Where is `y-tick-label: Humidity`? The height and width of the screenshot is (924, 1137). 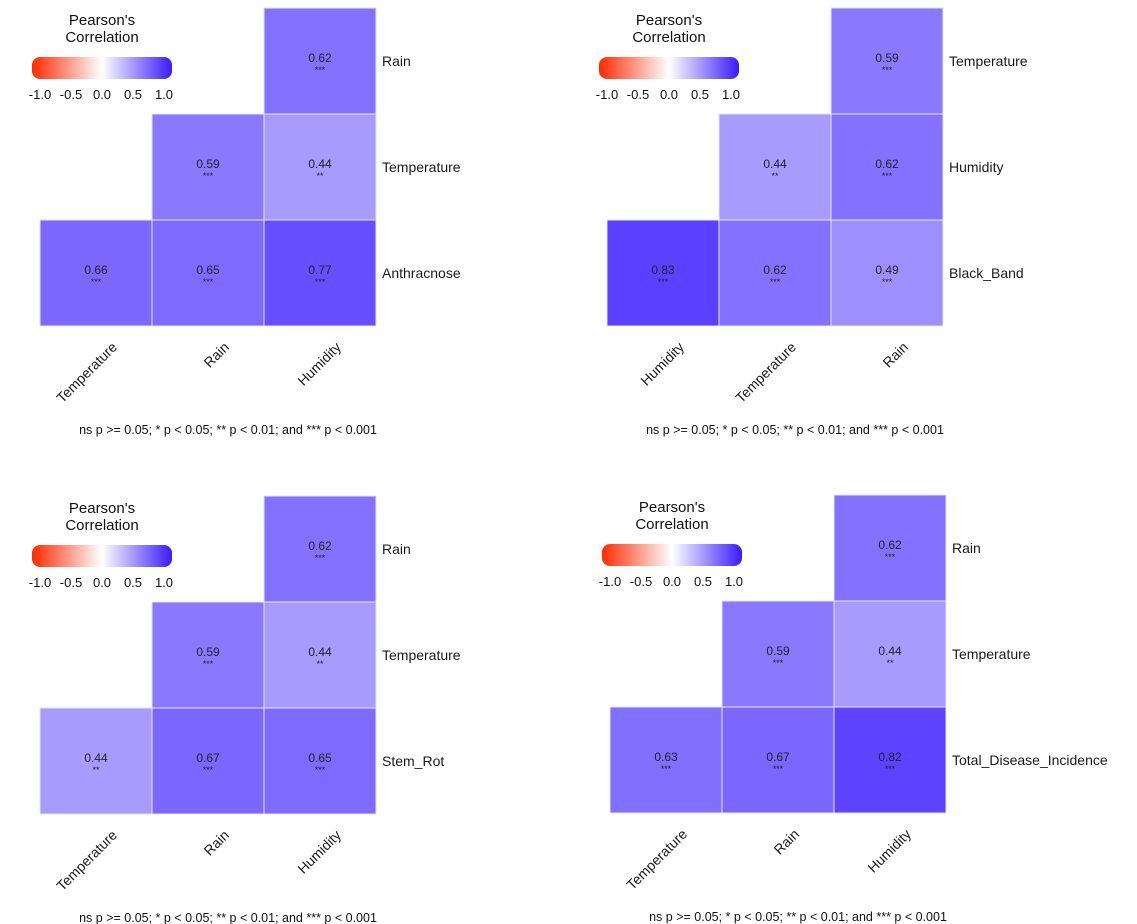 y-tick-label: Humidity is located at coordinates (976, 167).